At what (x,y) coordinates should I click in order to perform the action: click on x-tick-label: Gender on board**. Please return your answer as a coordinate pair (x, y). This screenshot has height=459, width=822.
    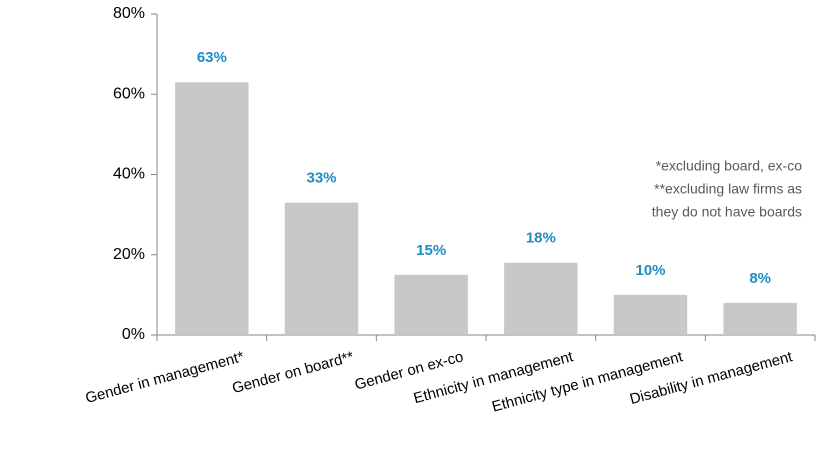
    Looking at the image, I should click on (292, 372).